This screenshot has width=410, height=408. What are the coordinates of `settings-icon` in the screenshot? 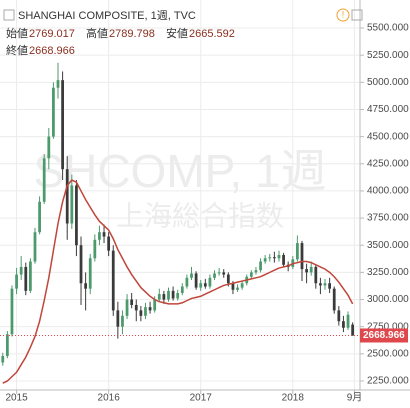 It's located at (357, 15).